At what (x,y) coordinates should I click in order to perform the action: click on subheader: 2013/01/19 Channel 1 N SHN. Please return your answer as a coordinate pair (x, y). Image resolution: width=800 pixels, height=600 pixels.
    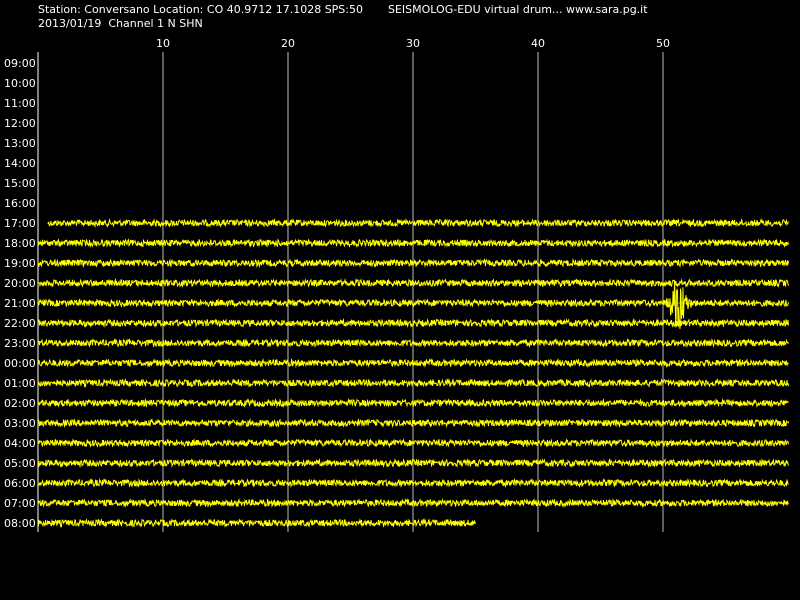
    Looking at the image, I should click on (120, 23).